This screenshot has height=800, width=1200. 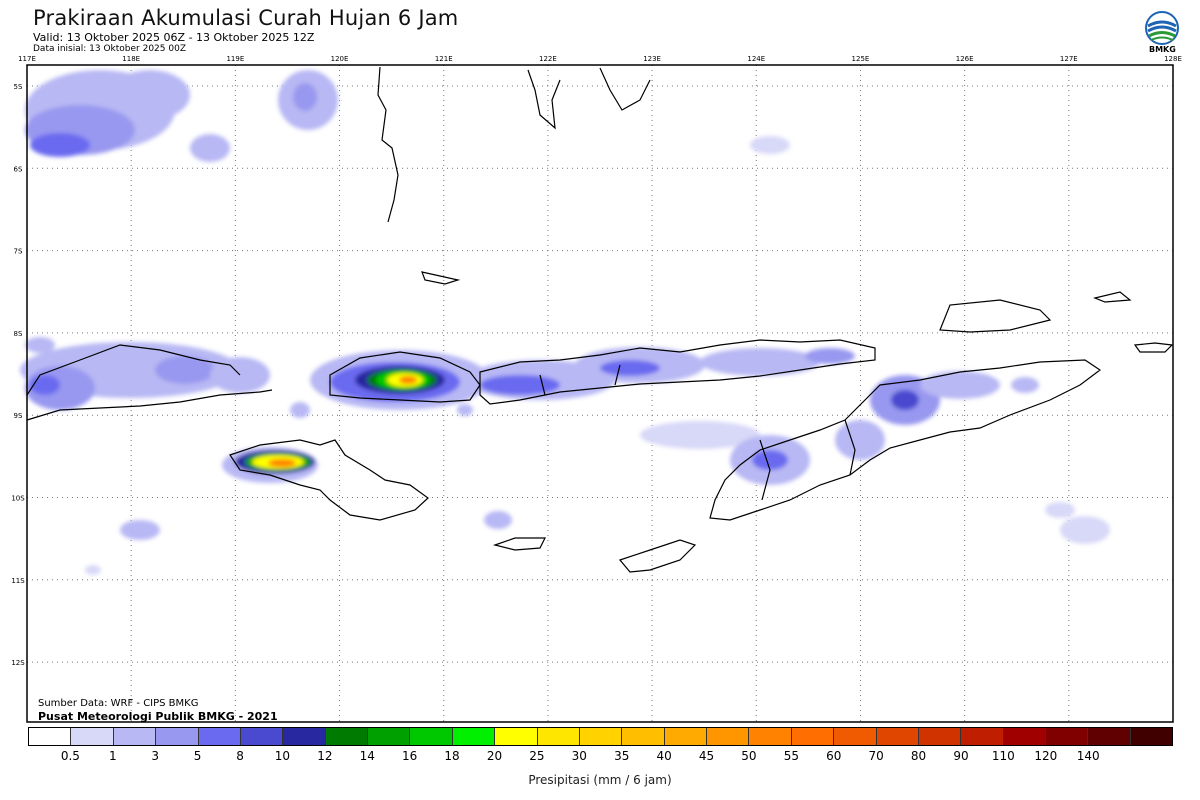 I want to click on lon-label: 119E, so click(x=235, y=59).